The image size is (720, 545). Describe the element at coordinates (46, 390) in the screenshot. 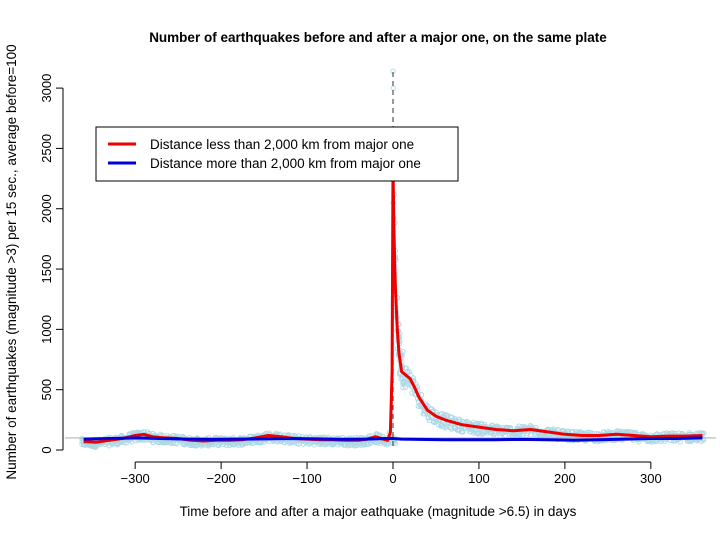

I see `y-tick-label: 500` at that location.